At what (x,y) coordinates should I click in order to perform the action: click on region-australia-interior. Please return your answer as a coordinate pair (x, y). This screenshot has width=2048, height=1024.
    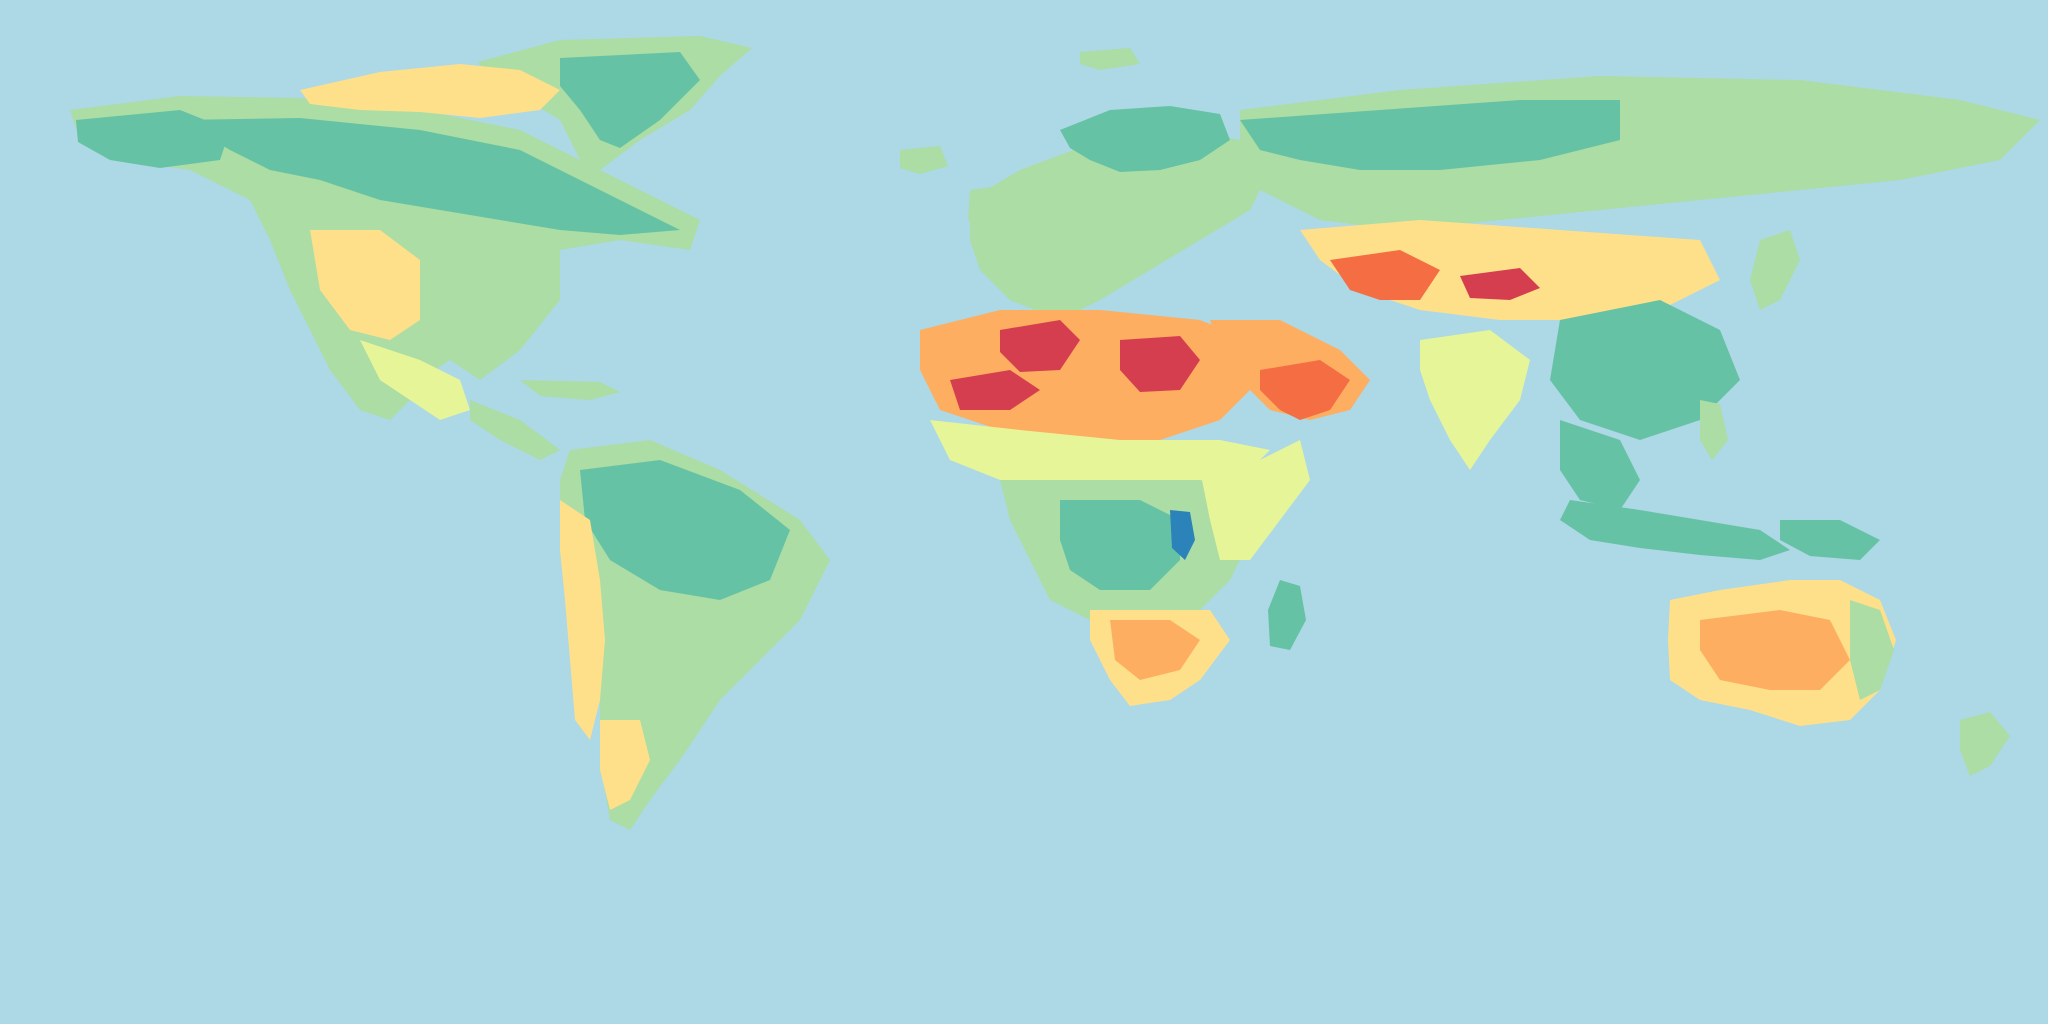
    Looking at the image, I should click on (1775, 650).